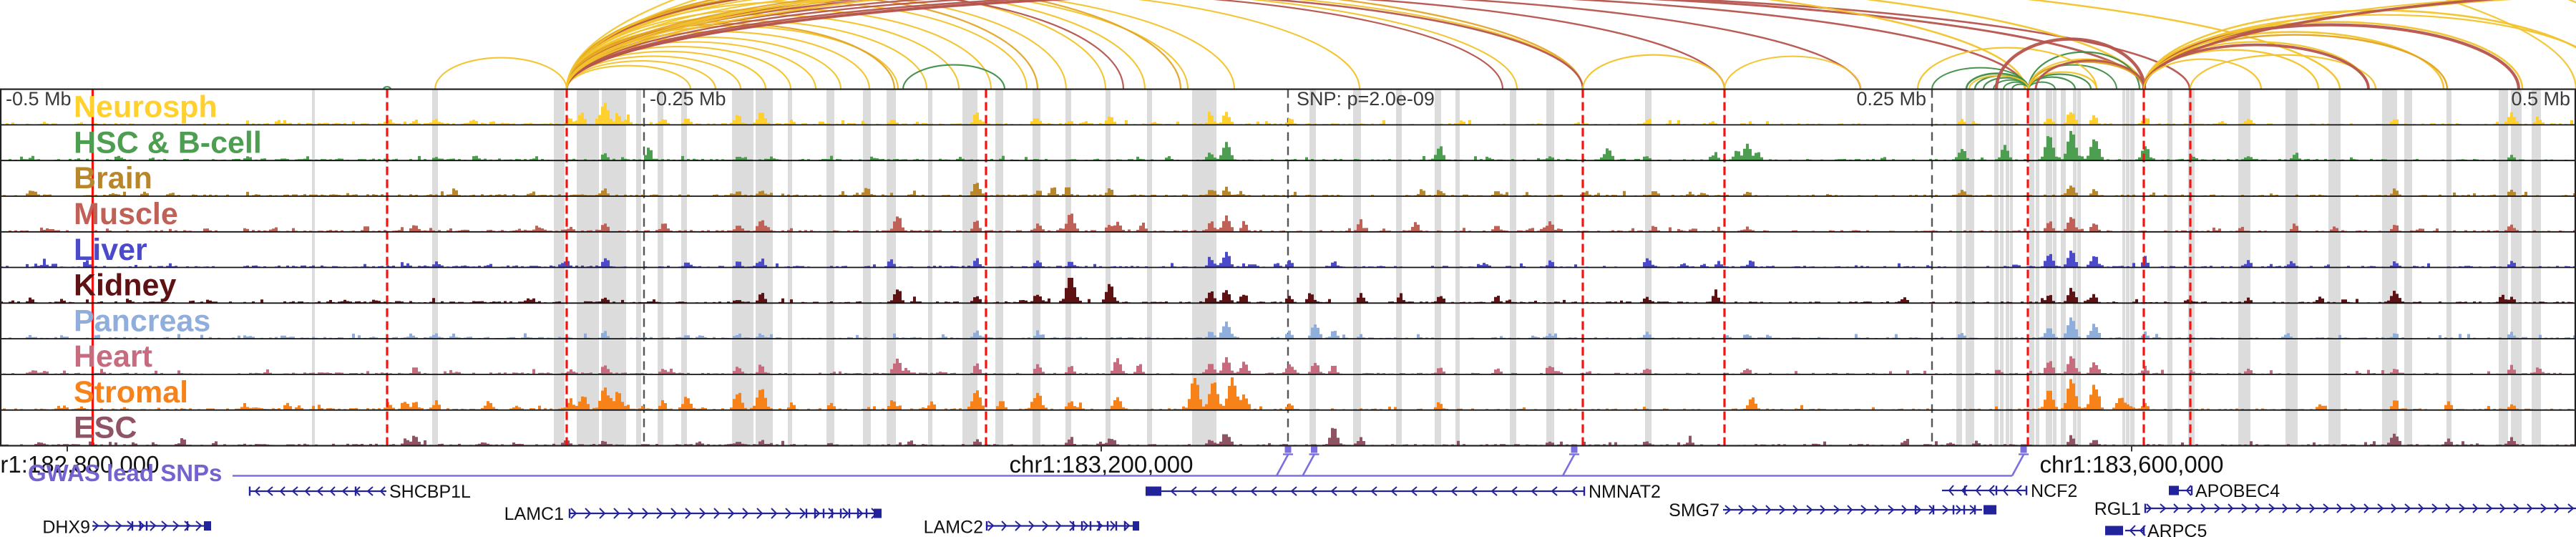  I want to click on svg-text: Pancreas, so click(142, 321).